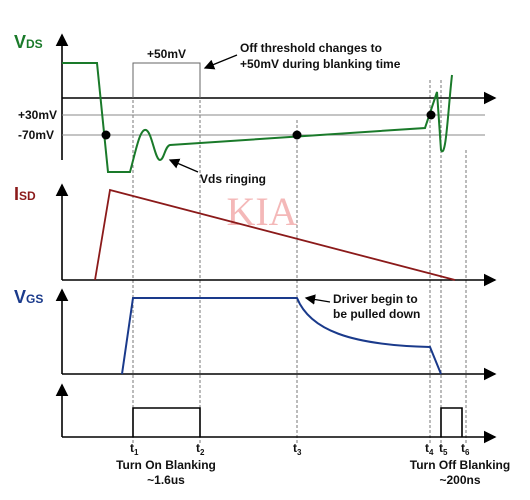  Describe the element at coordinates (459, 480) in the screenshot. I see `blanking-label: ~200ns` at that location.